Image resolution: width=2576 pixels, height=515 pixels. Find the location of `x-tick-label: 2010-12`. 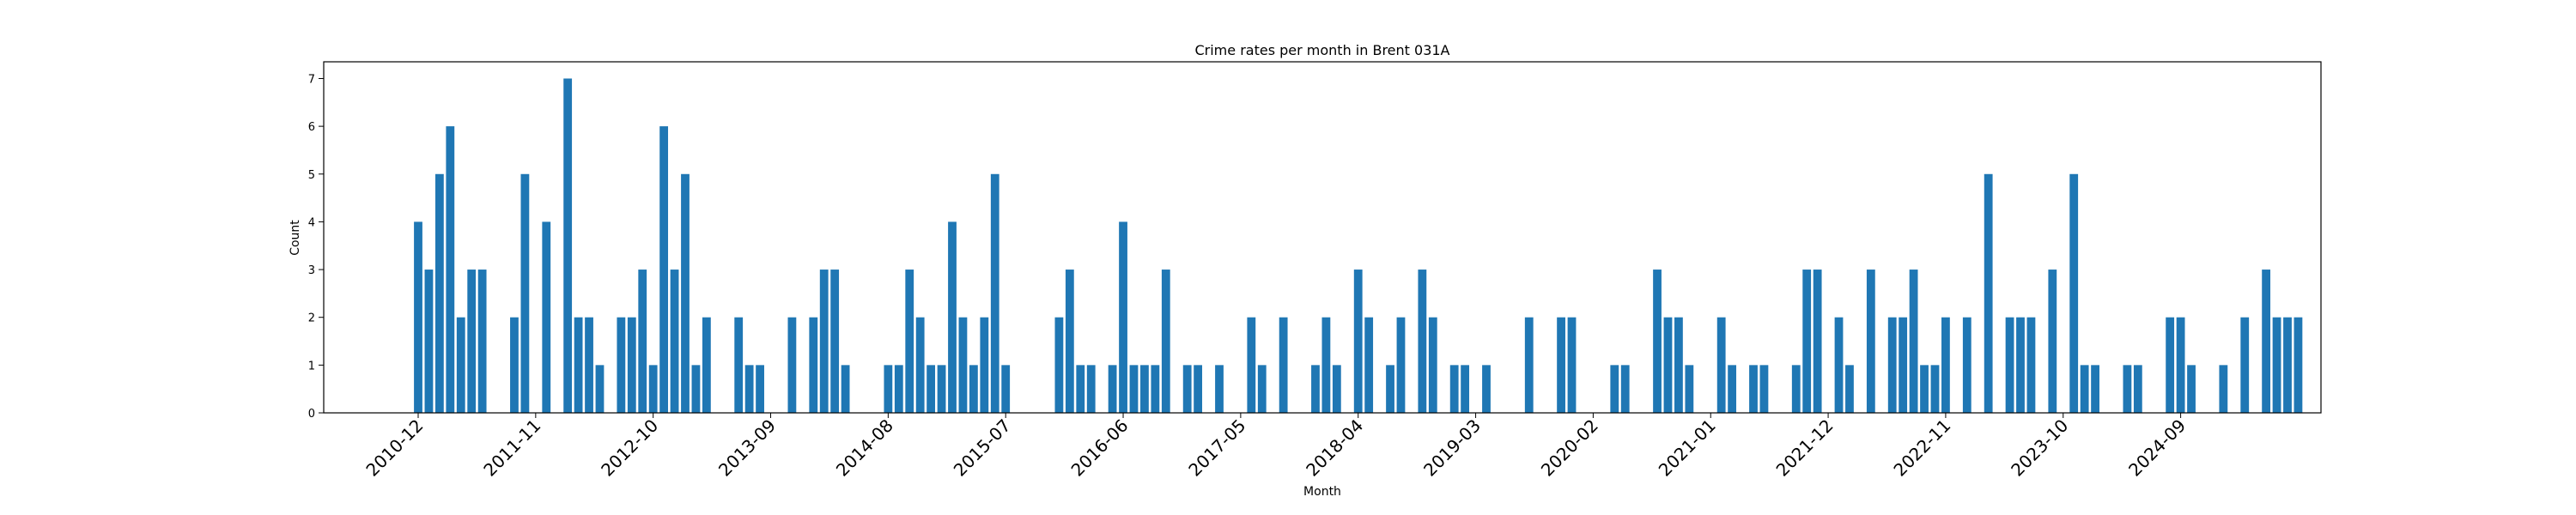

x-tick-label: 2010-12 is located at coordinates (394, 448).